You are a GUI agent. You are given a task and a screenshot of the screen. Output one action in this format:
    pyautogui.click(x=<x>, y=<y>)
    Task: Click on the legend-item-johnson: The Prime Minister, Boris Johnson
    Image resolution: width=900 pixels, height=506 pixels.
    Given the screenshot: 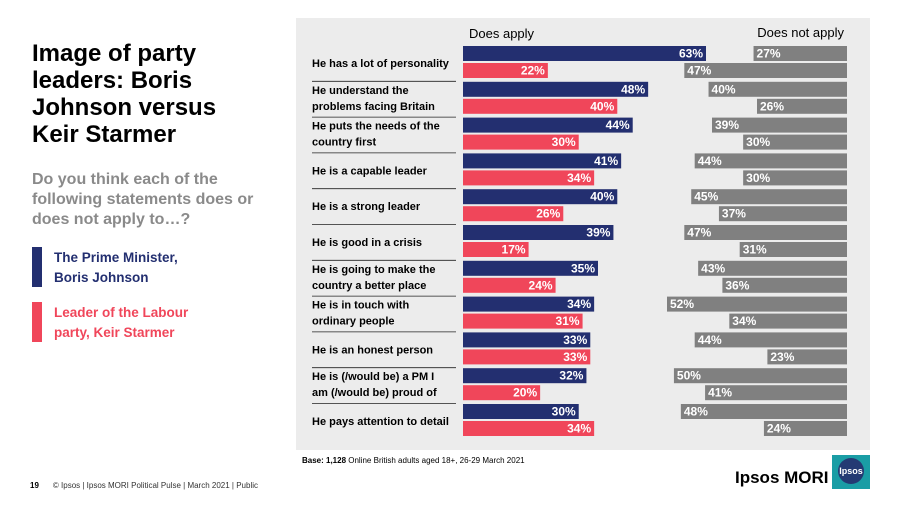 What is the action you would take?
    pyautogui.click(x=132, y=267)
    